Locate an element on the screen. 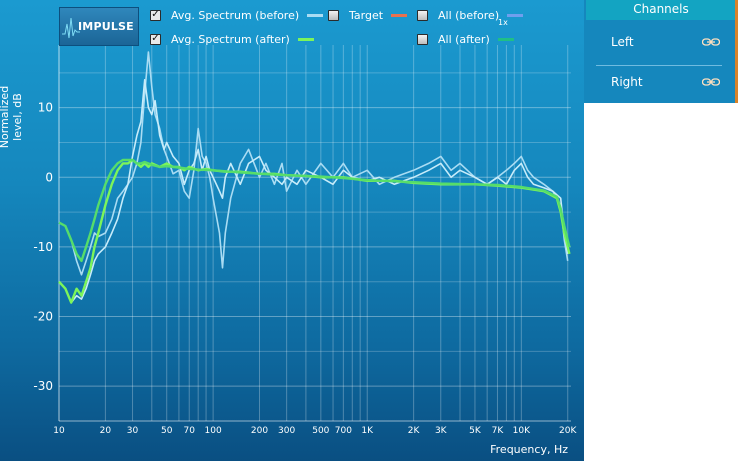  all-before-label: All (before) is located at coordinates (469, 15).